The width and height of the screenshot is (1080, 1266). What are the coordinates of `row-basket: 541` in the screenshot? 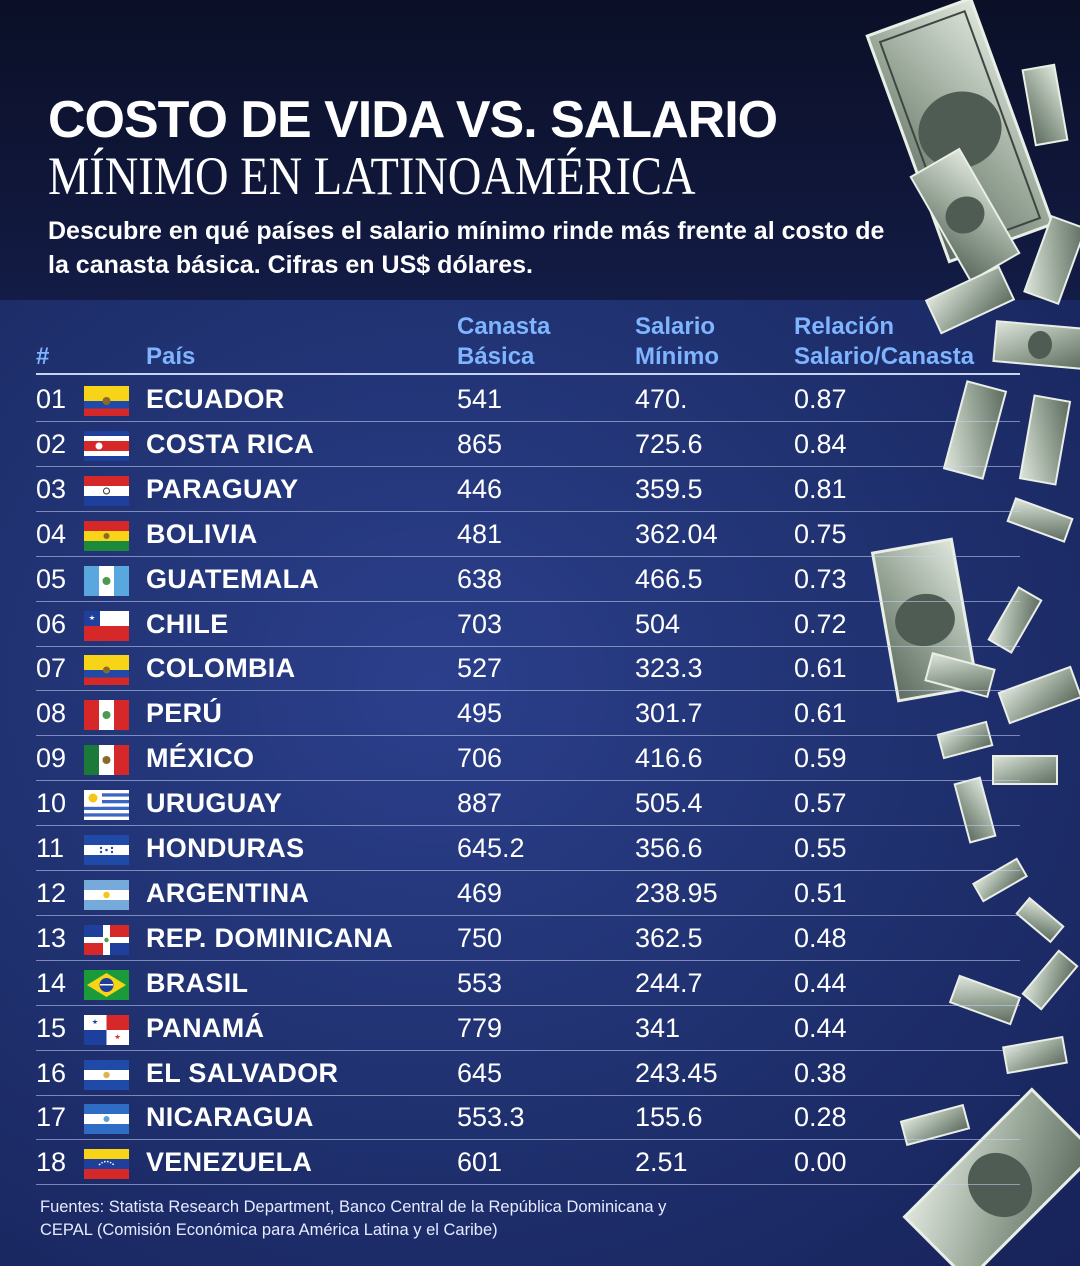 It's located at (480, 399).